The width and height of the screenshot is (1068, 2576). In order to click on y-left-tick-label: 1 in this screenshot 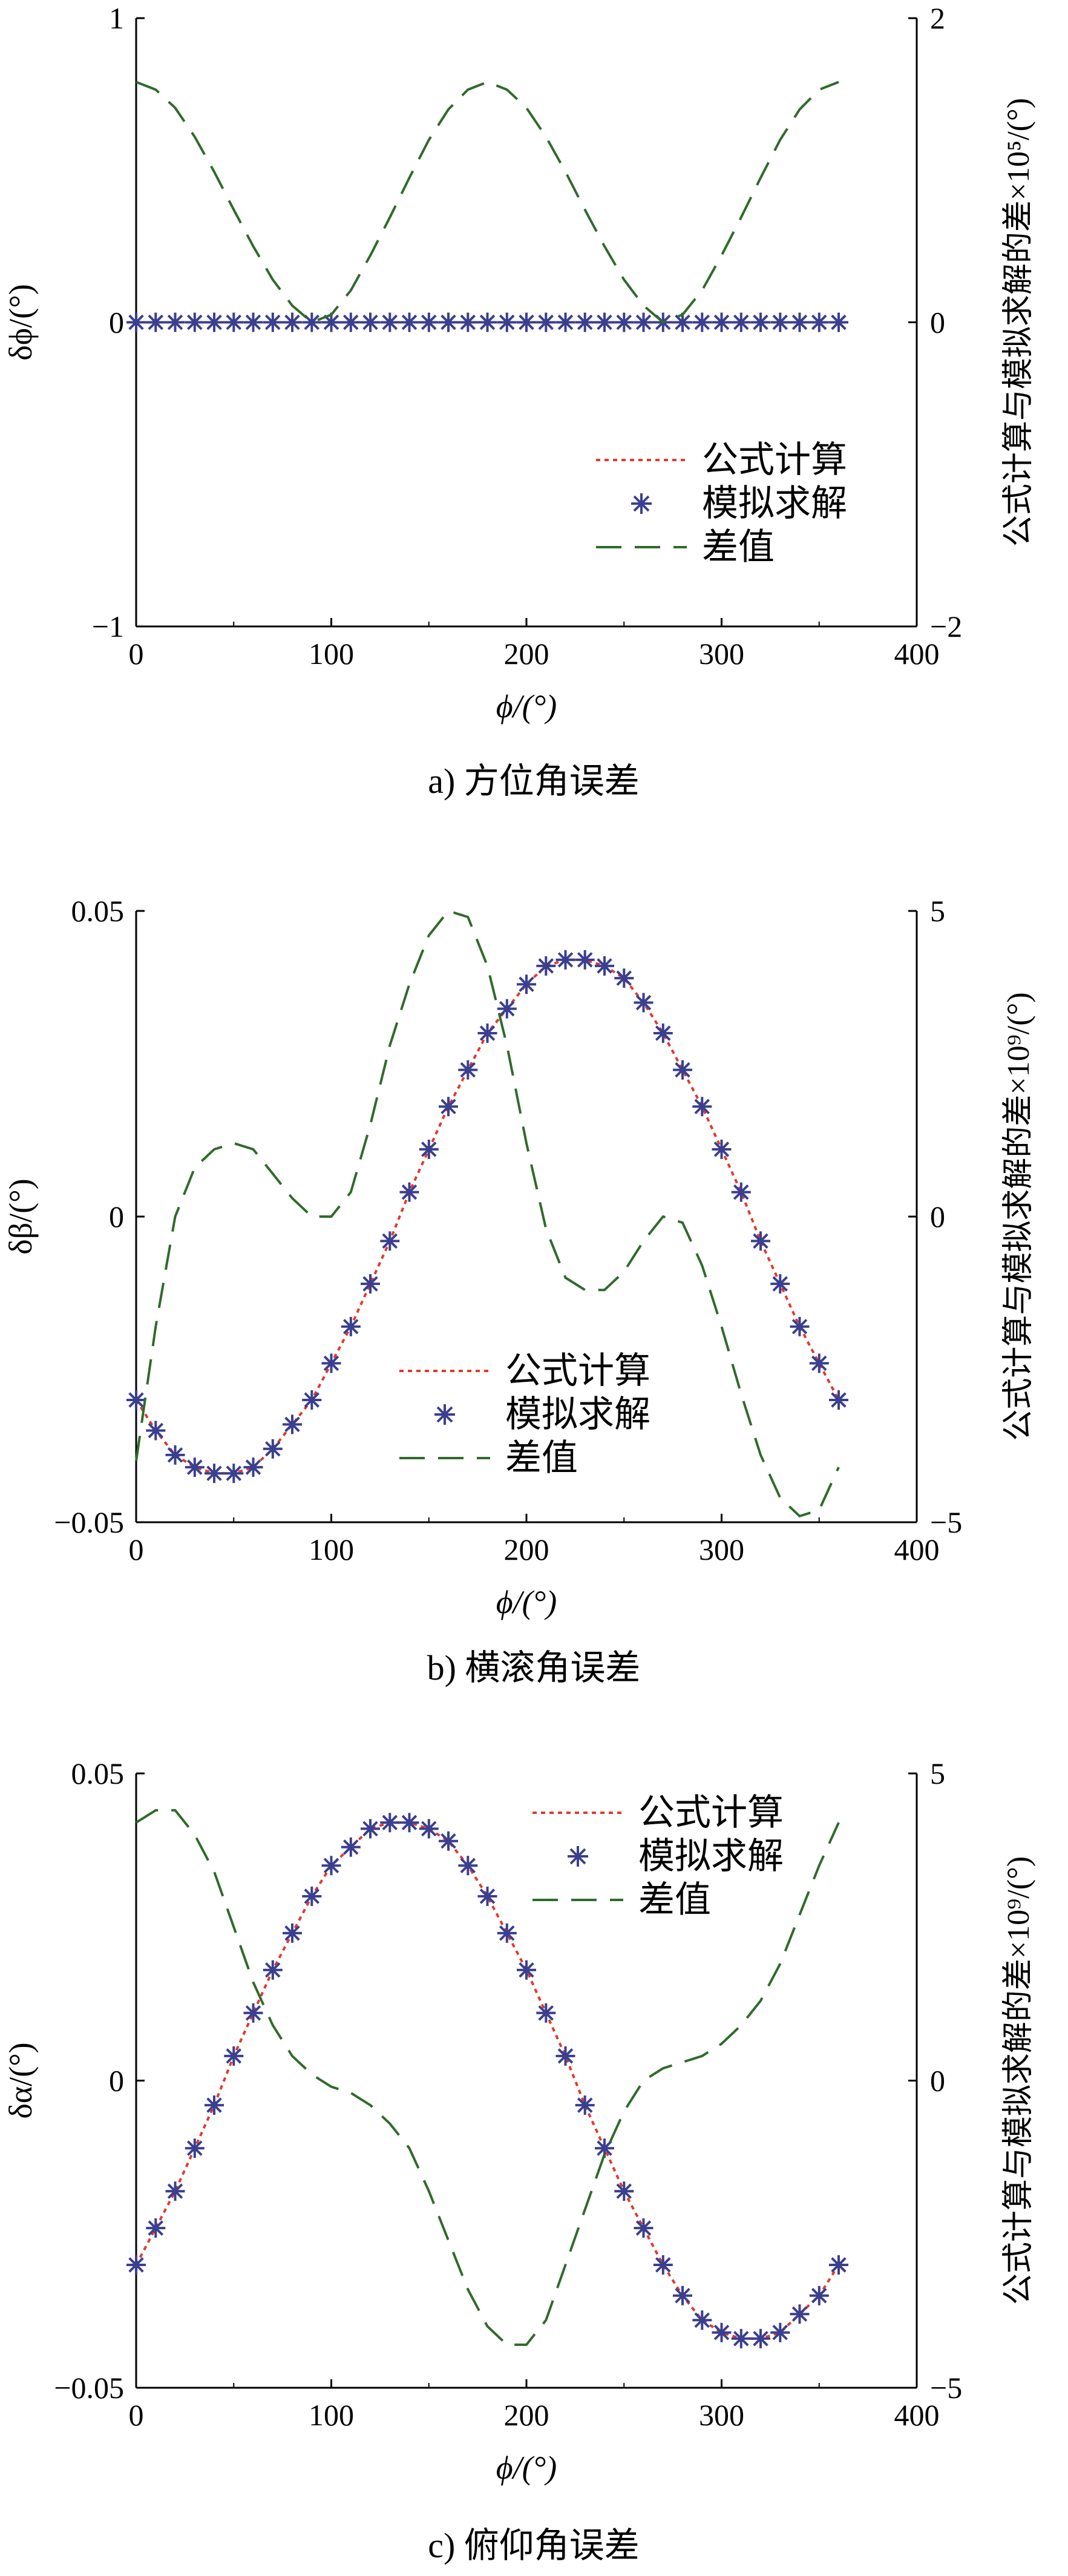, I will do `click(116, 18)`.